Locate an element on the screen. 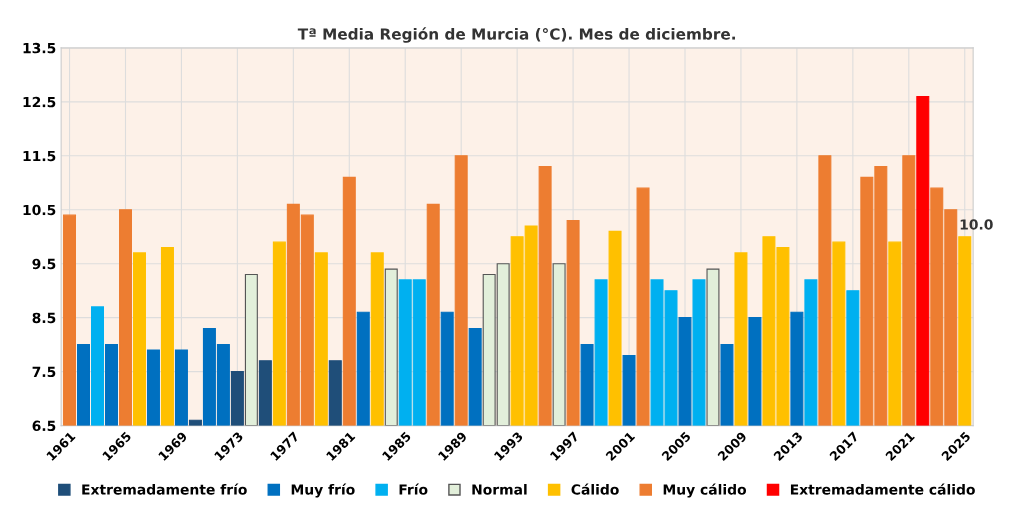 The width and height of the screenshot is (1019, 532). y-tick-label: 8.5 is located at coordinates (44, 318).